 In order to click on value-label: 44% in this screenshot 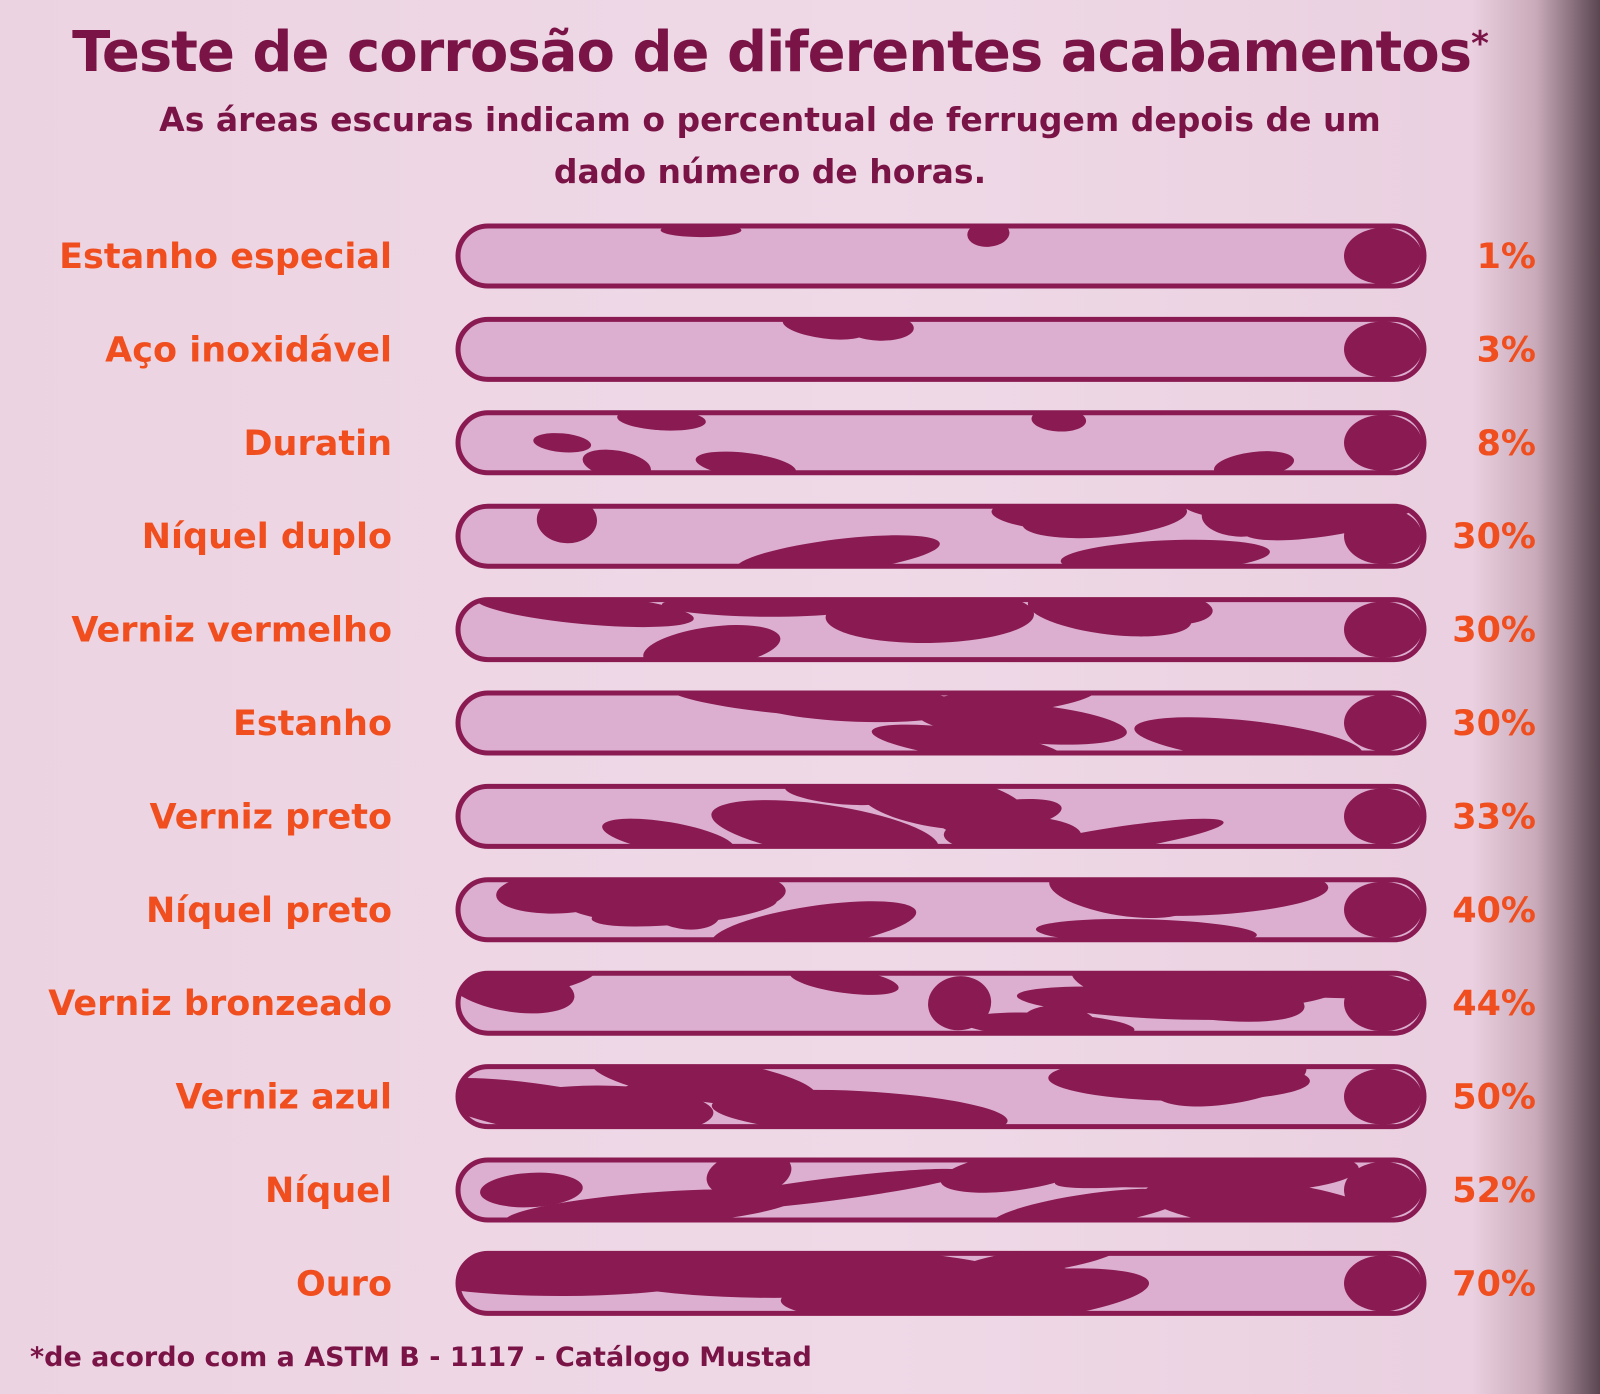, I will do `click(1494, 1004)`.